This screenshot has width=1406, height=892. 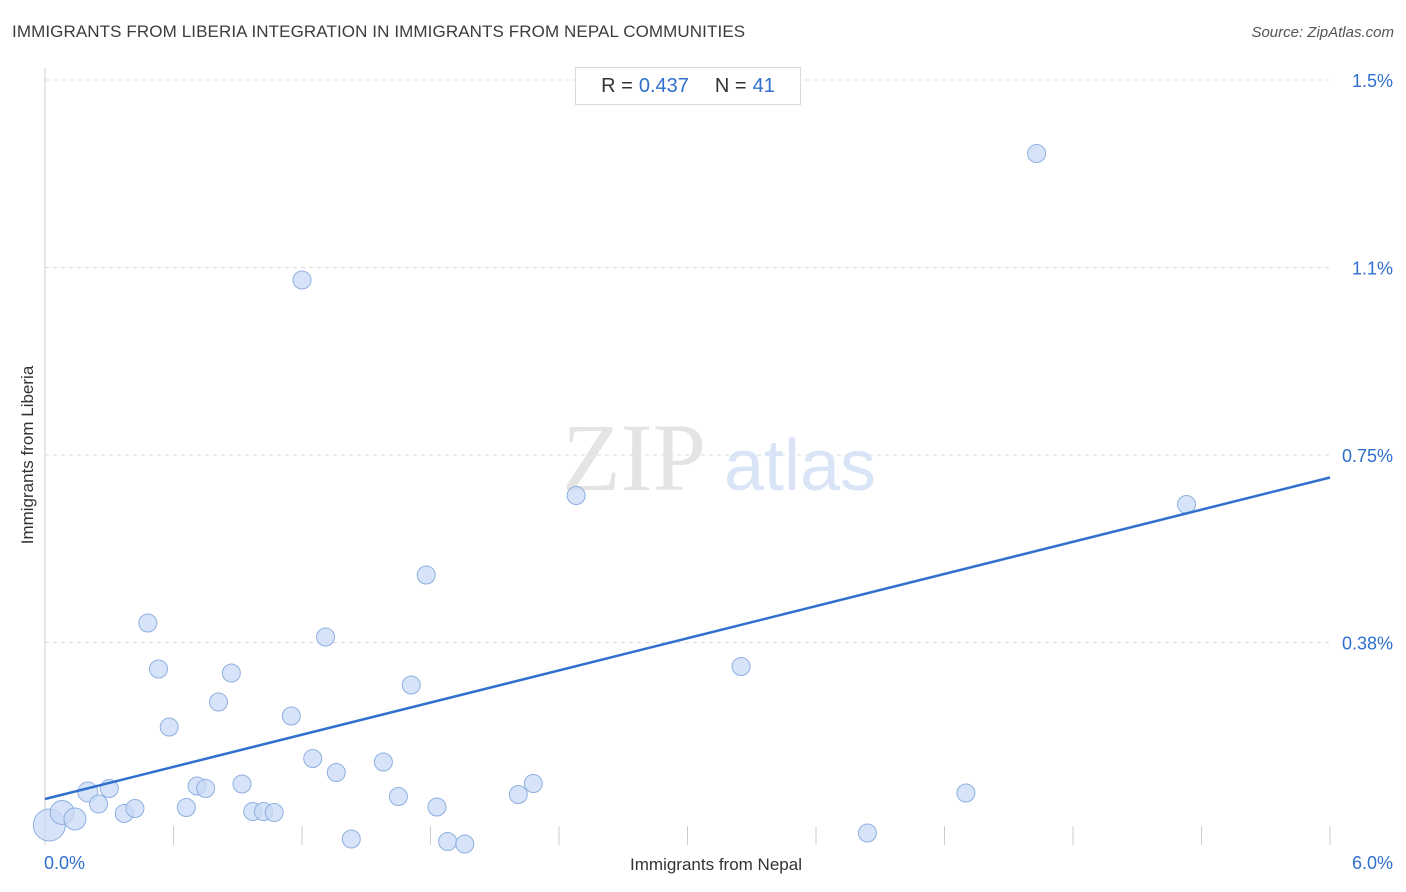 What do you see at coordinates (719, 457) in the screenshot?
I see `watermark: ZIP atlas` at bounding box center [719, 457].